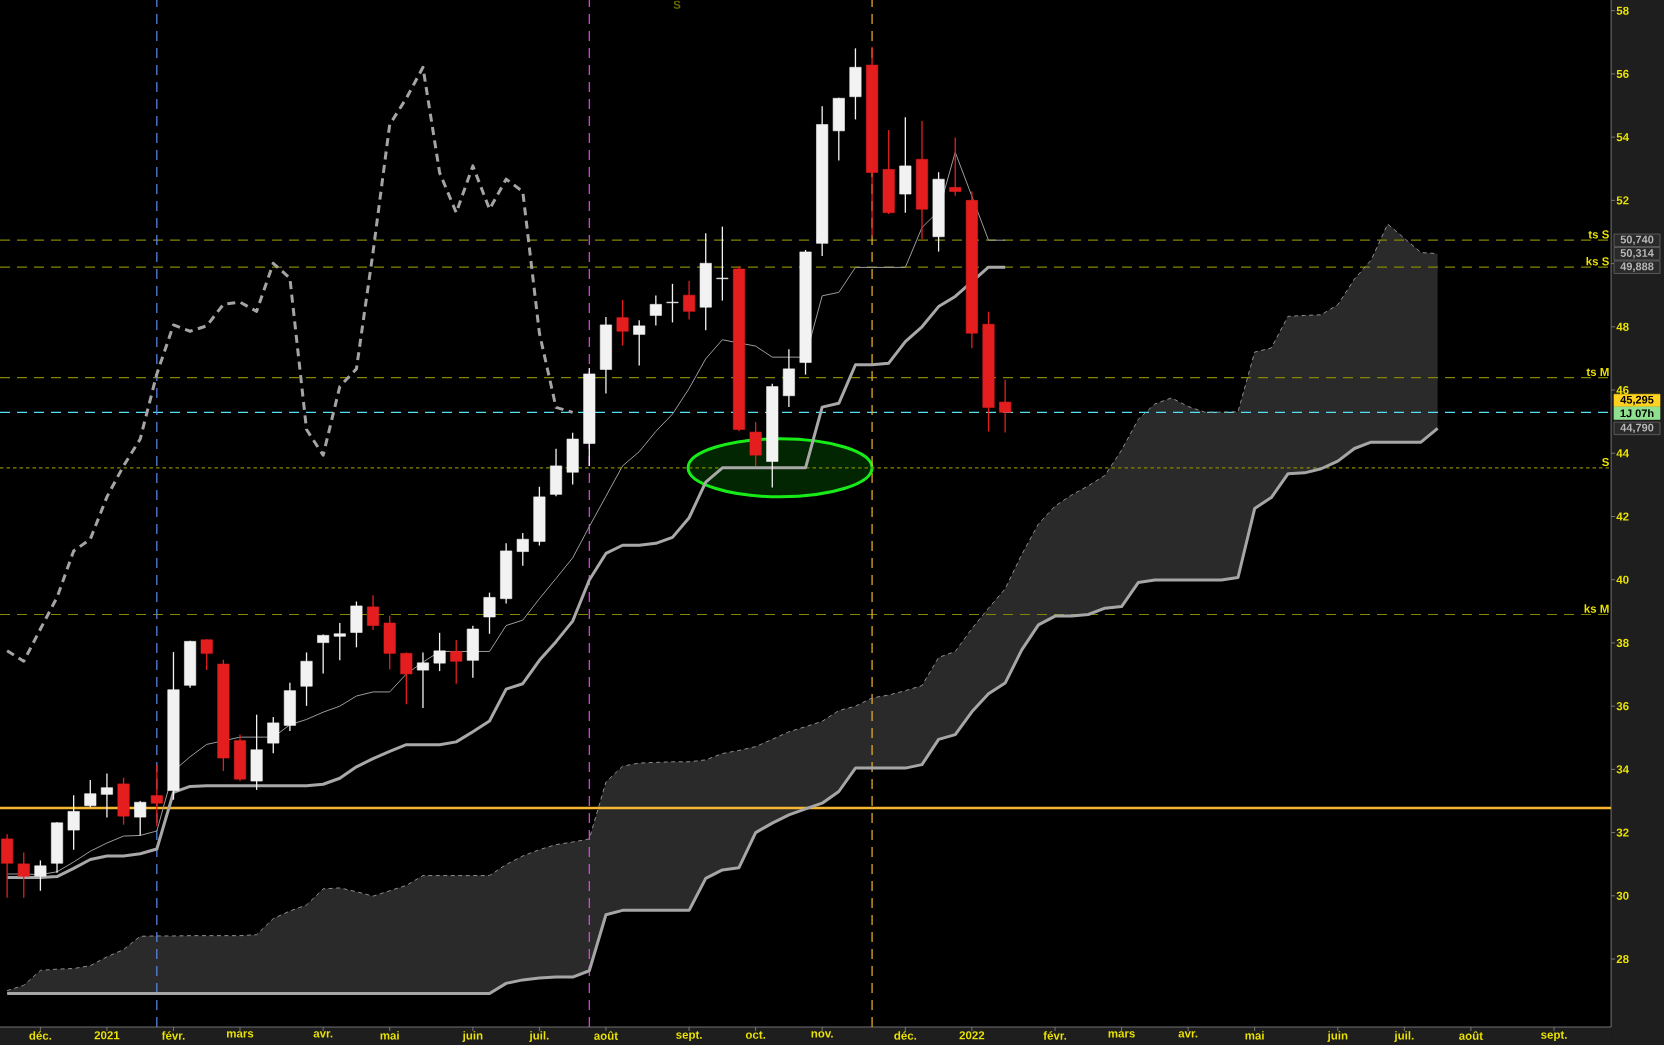 This screenshot has height=1045, width=1664. What do you see at coordinates (755, 1035) in the screenshot?
I see `x-tick-label: oct.` at bounding box center [755, 1035].